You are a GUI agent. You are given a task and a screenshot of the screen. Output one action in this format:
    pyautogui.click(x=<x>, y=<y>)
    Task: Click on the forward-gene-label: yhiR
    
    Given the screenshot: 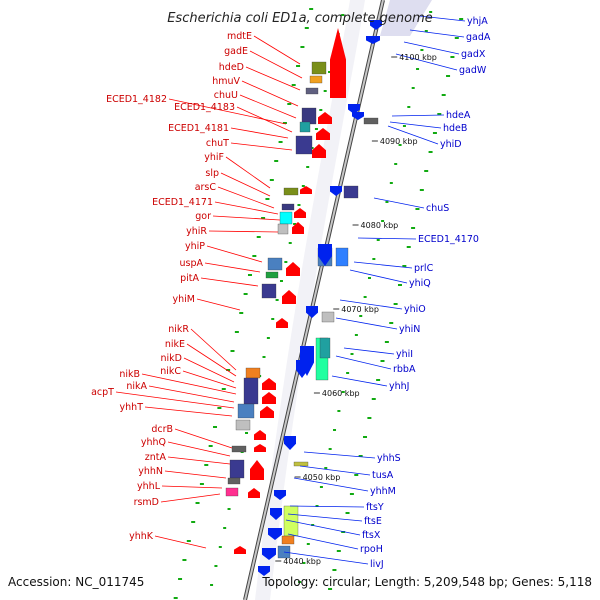 What is the action you would take?
    pyautogui.click(x=196, y=231)
    